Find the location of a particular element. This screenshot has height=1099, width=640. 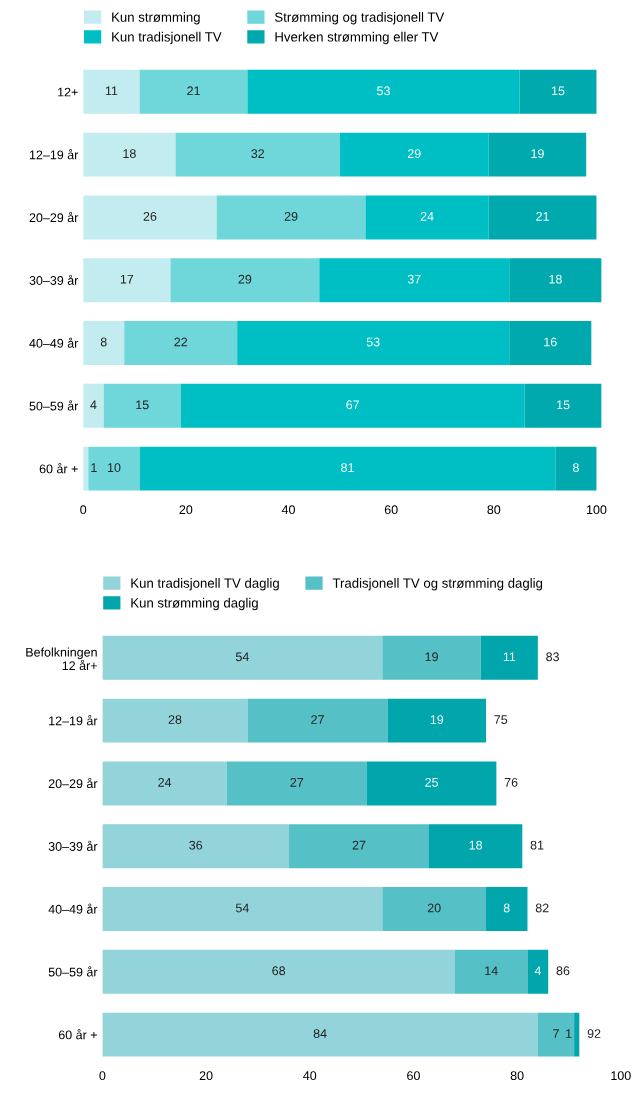

data-label: 25 is located at coordinates (432, 782).